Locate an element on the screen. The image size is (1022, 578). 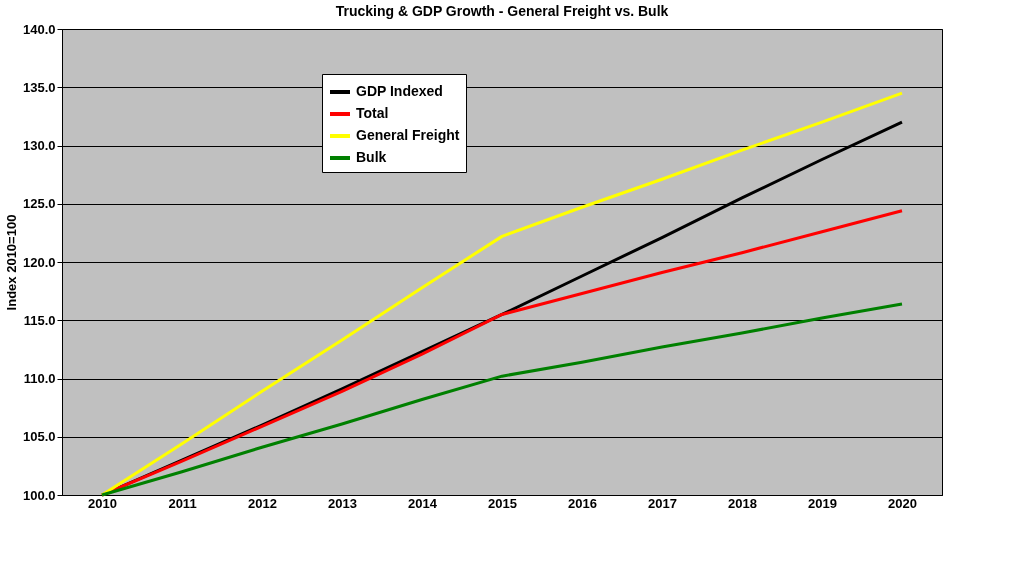
legend-label: General Freight is located at coordinates (408, 135).